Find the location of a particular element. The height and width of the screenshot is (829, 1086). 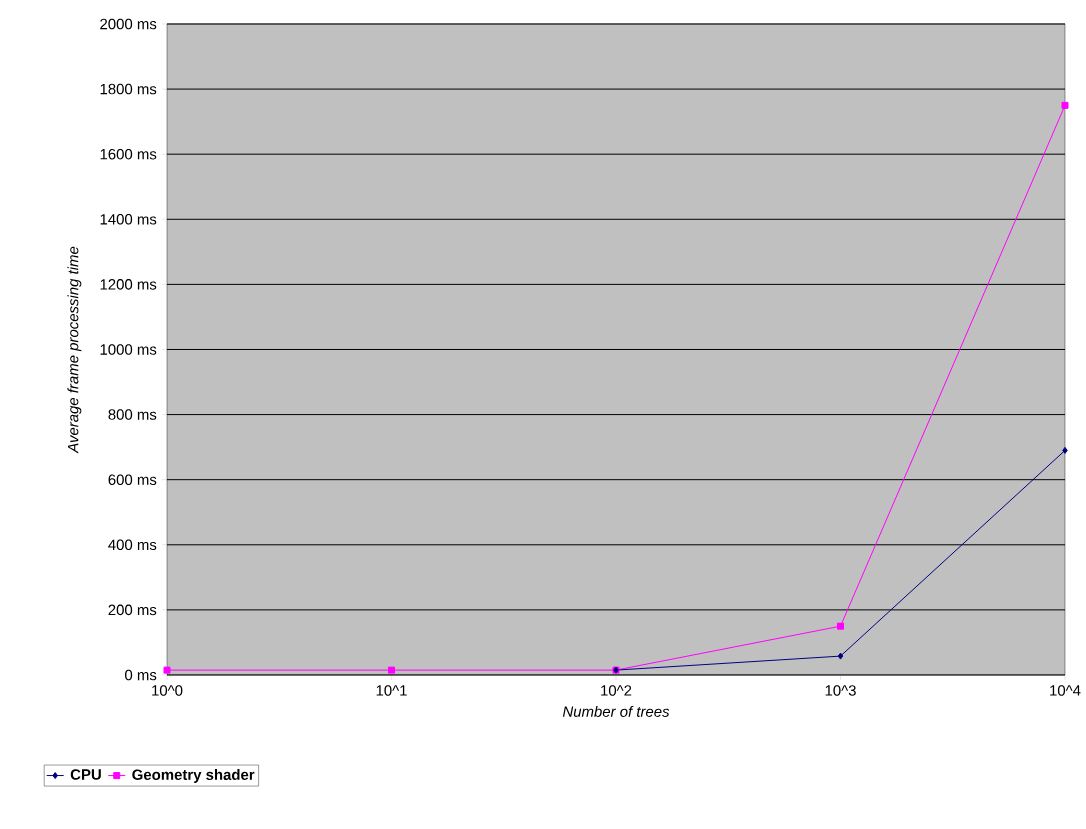

y-tick-label: 0 ms is located at coordinates (141, 675).